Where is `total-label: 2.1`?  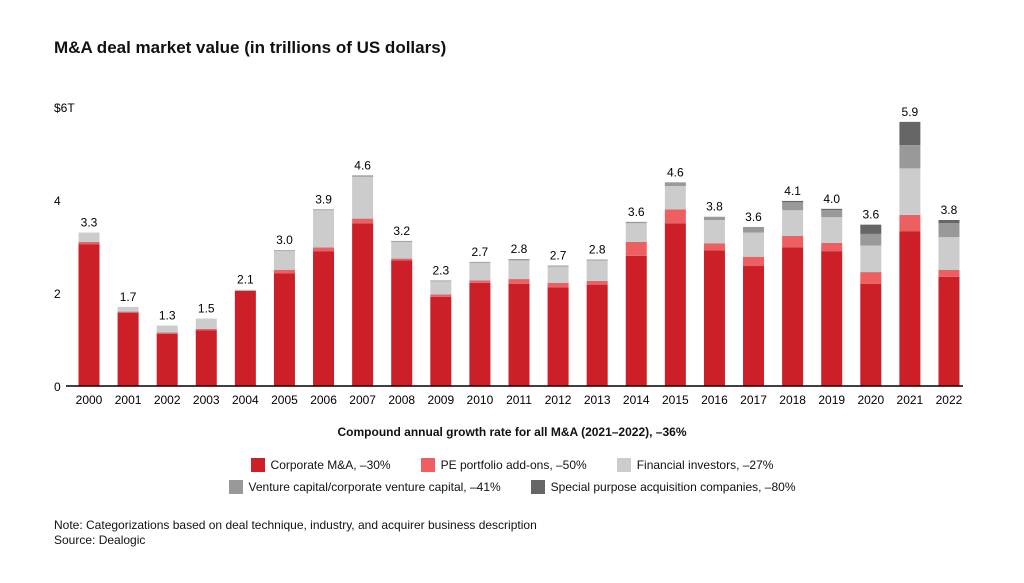 total-label: 2.1 is located at coordinates (245, 280).